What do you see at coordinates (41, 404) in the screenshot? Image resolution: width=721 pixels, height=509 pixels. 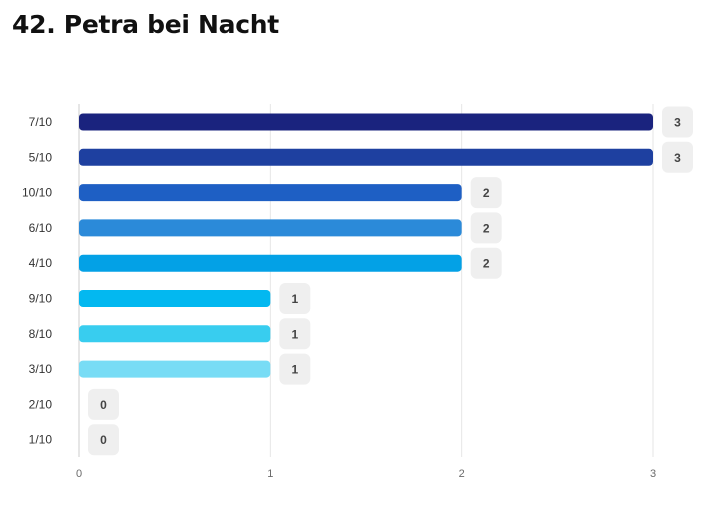 I see `category-label: 2/10` at bounding box center [41, 404].